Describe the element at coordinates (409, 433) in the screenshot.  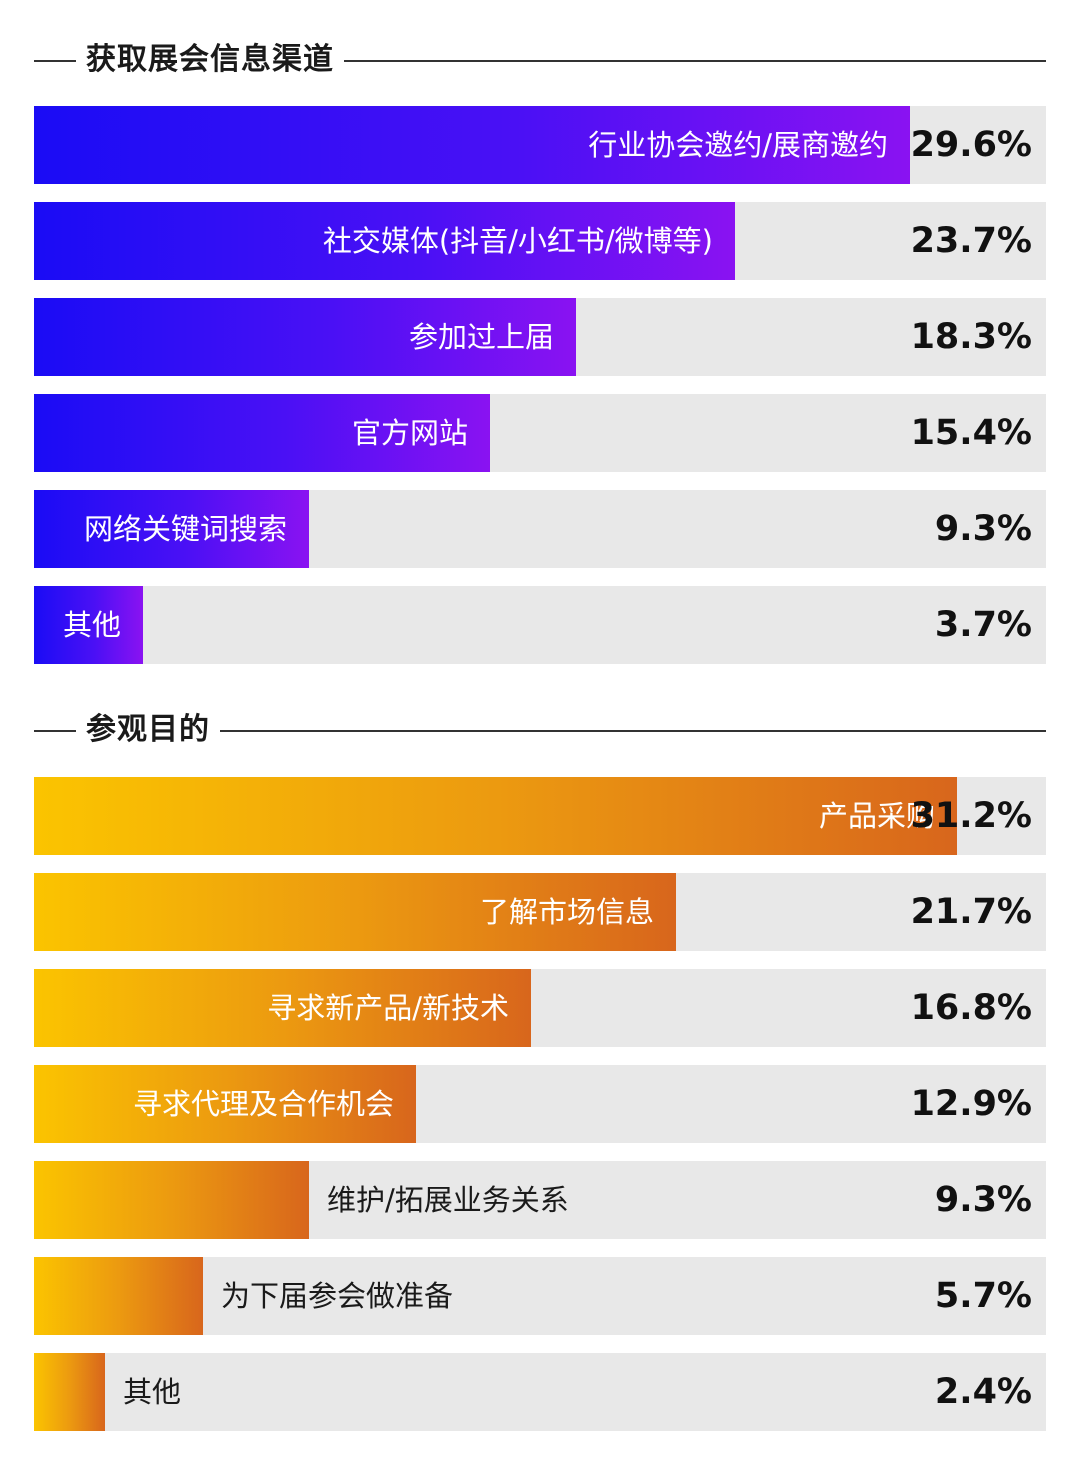
I see `bar-label: 官方网站` at that location.